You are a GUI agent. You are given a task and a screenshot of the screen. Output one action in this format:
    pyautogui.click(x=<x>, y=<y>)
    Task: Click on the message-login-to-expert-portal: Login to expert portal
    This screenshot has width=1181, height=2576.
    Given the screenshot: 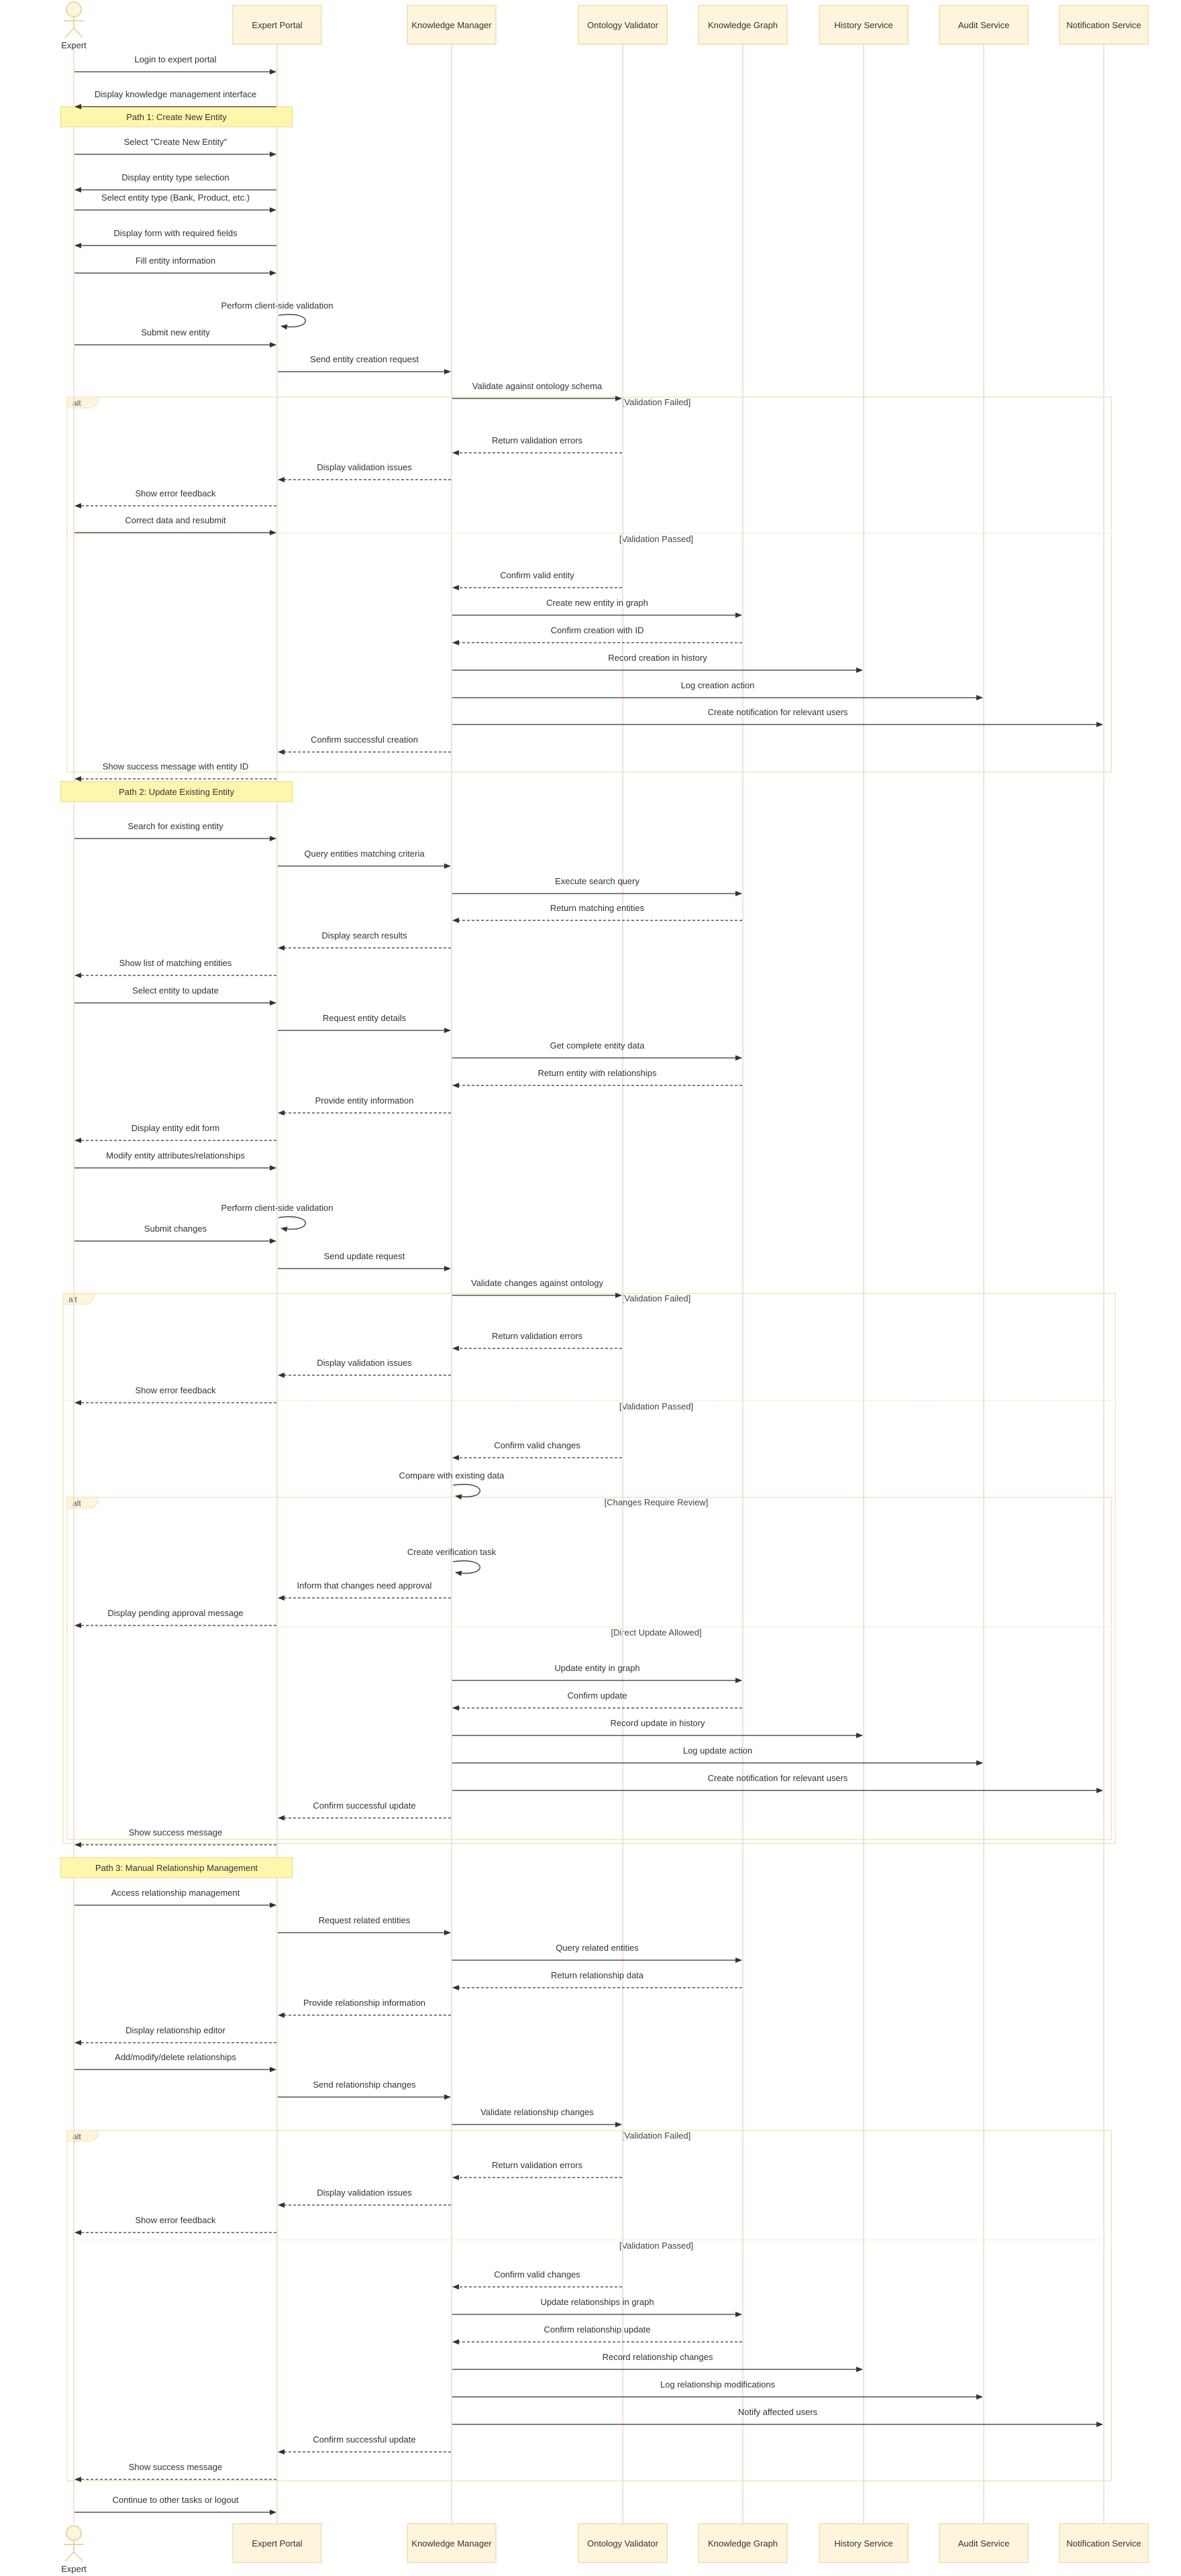 What is the action you would take?
    pyautogui.click(x=175, y=64)
    